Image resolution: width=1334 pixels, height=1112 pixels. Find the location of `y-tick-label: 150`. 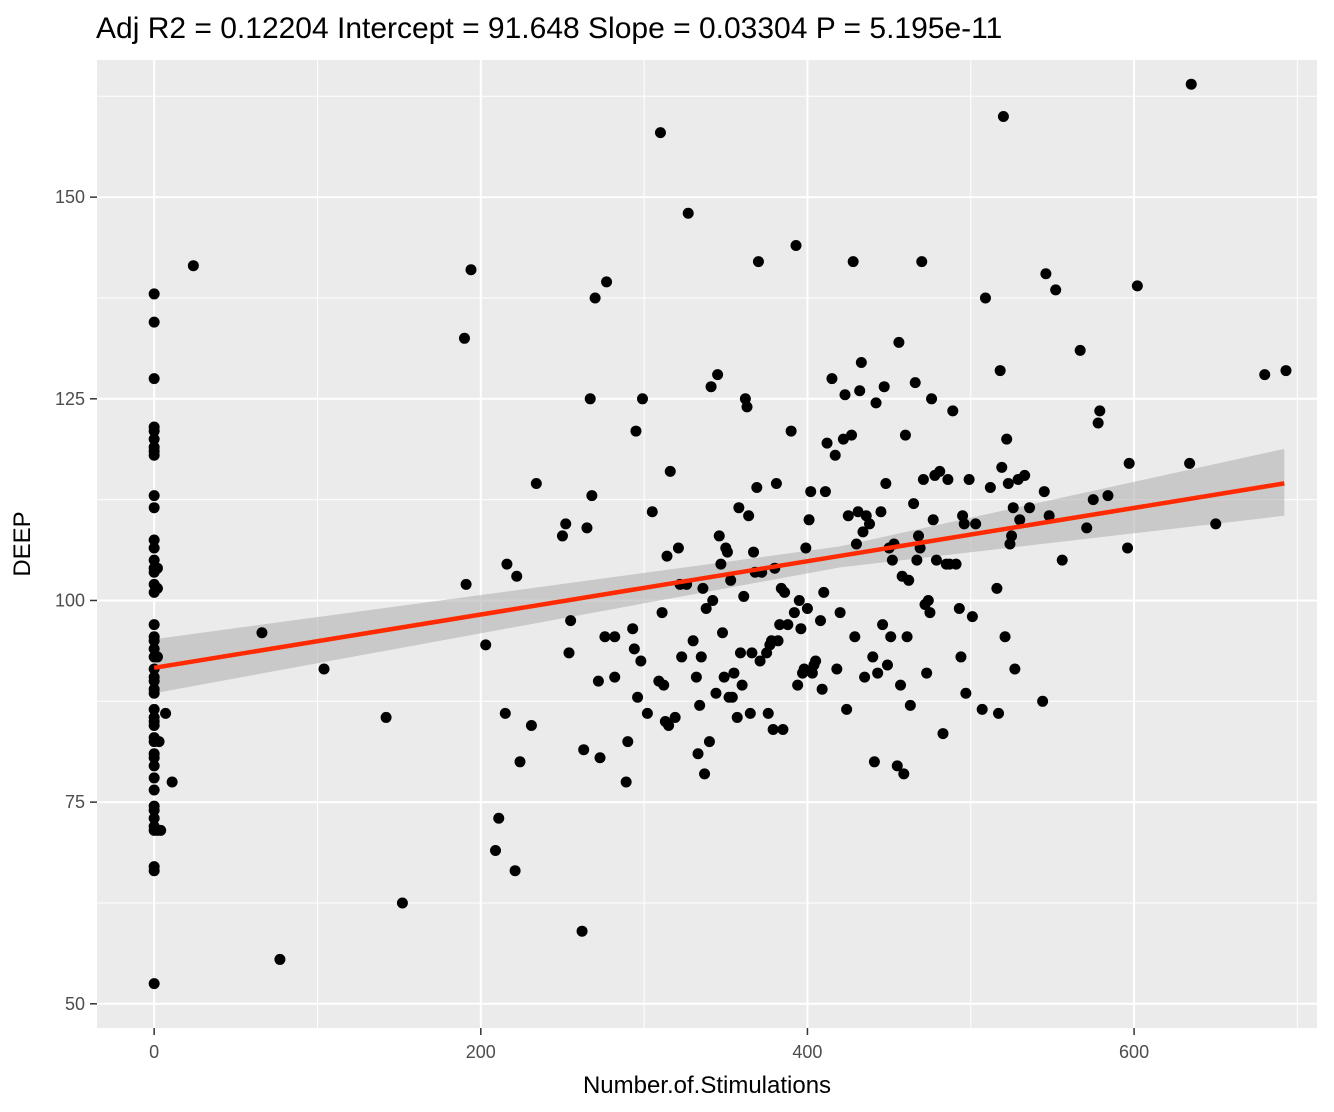

y-tick-label: 150 is located at coordinates (70, 197).